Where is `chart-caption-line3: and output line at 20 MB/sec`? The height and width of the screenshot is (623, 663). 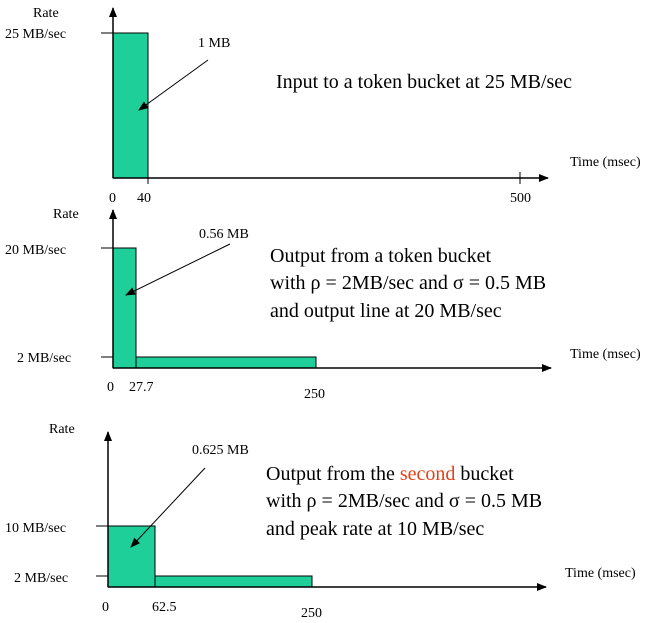
chart-caption-line3: and output line at 20 MB/sec is located at coordinates (386, 311).